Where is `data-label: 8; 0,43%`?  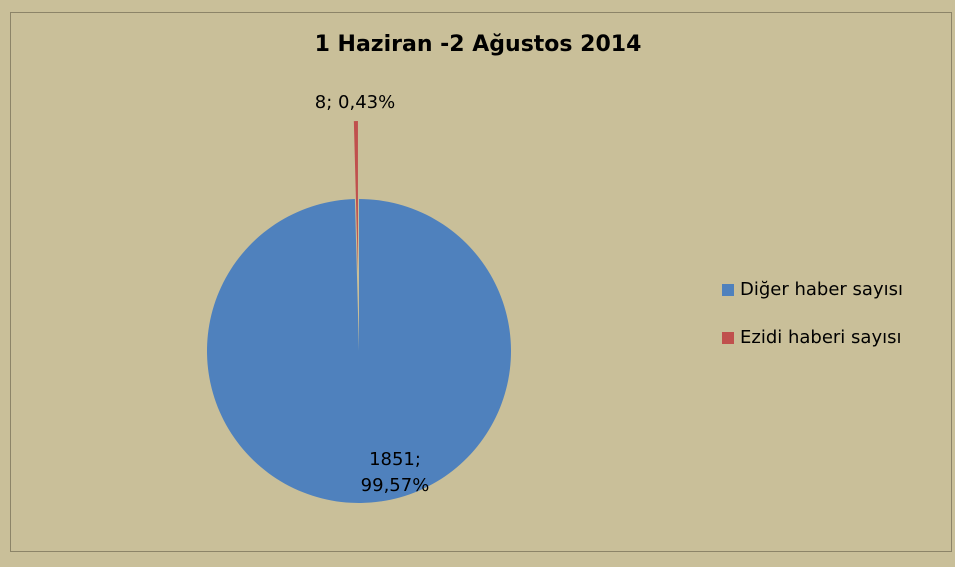
data-label: 8; 0,43% is located at coordinates (355, 102).